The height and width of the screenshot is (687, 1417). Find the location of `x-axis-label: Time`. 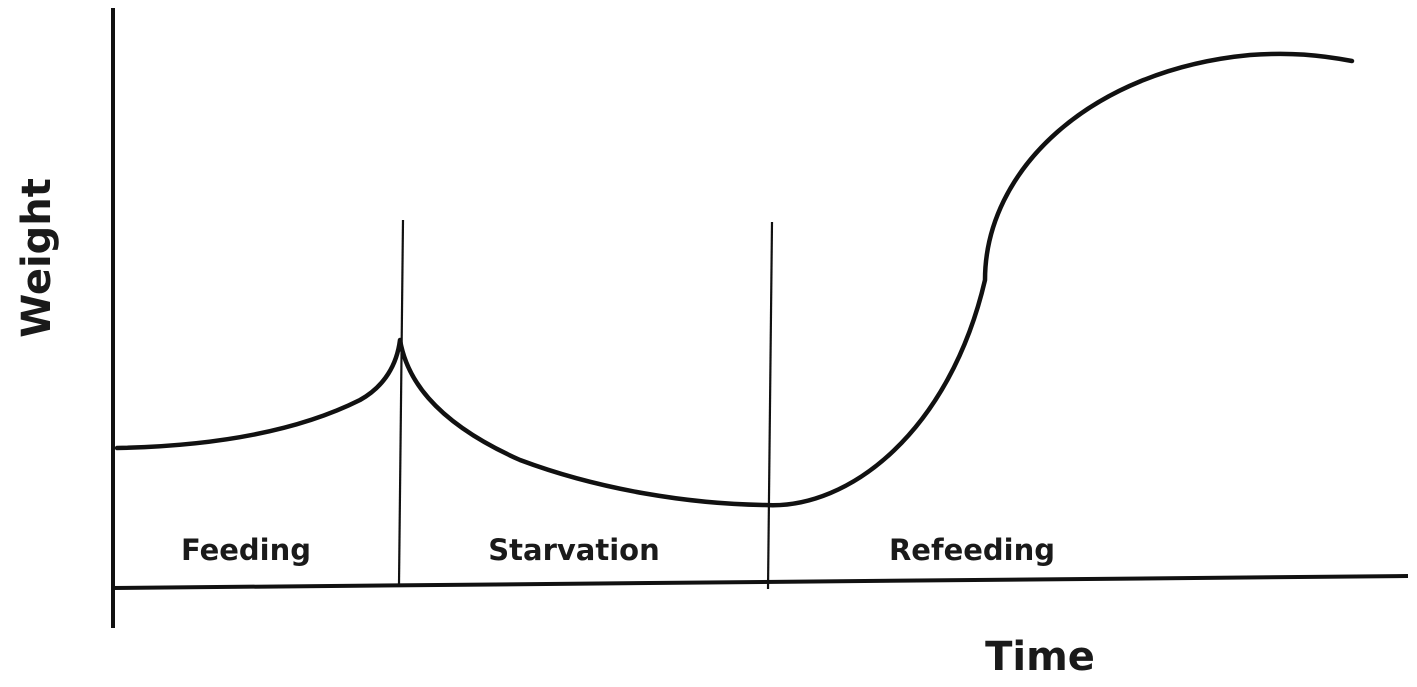

x-axis-label: Time is located at coordinates (1040, 657).